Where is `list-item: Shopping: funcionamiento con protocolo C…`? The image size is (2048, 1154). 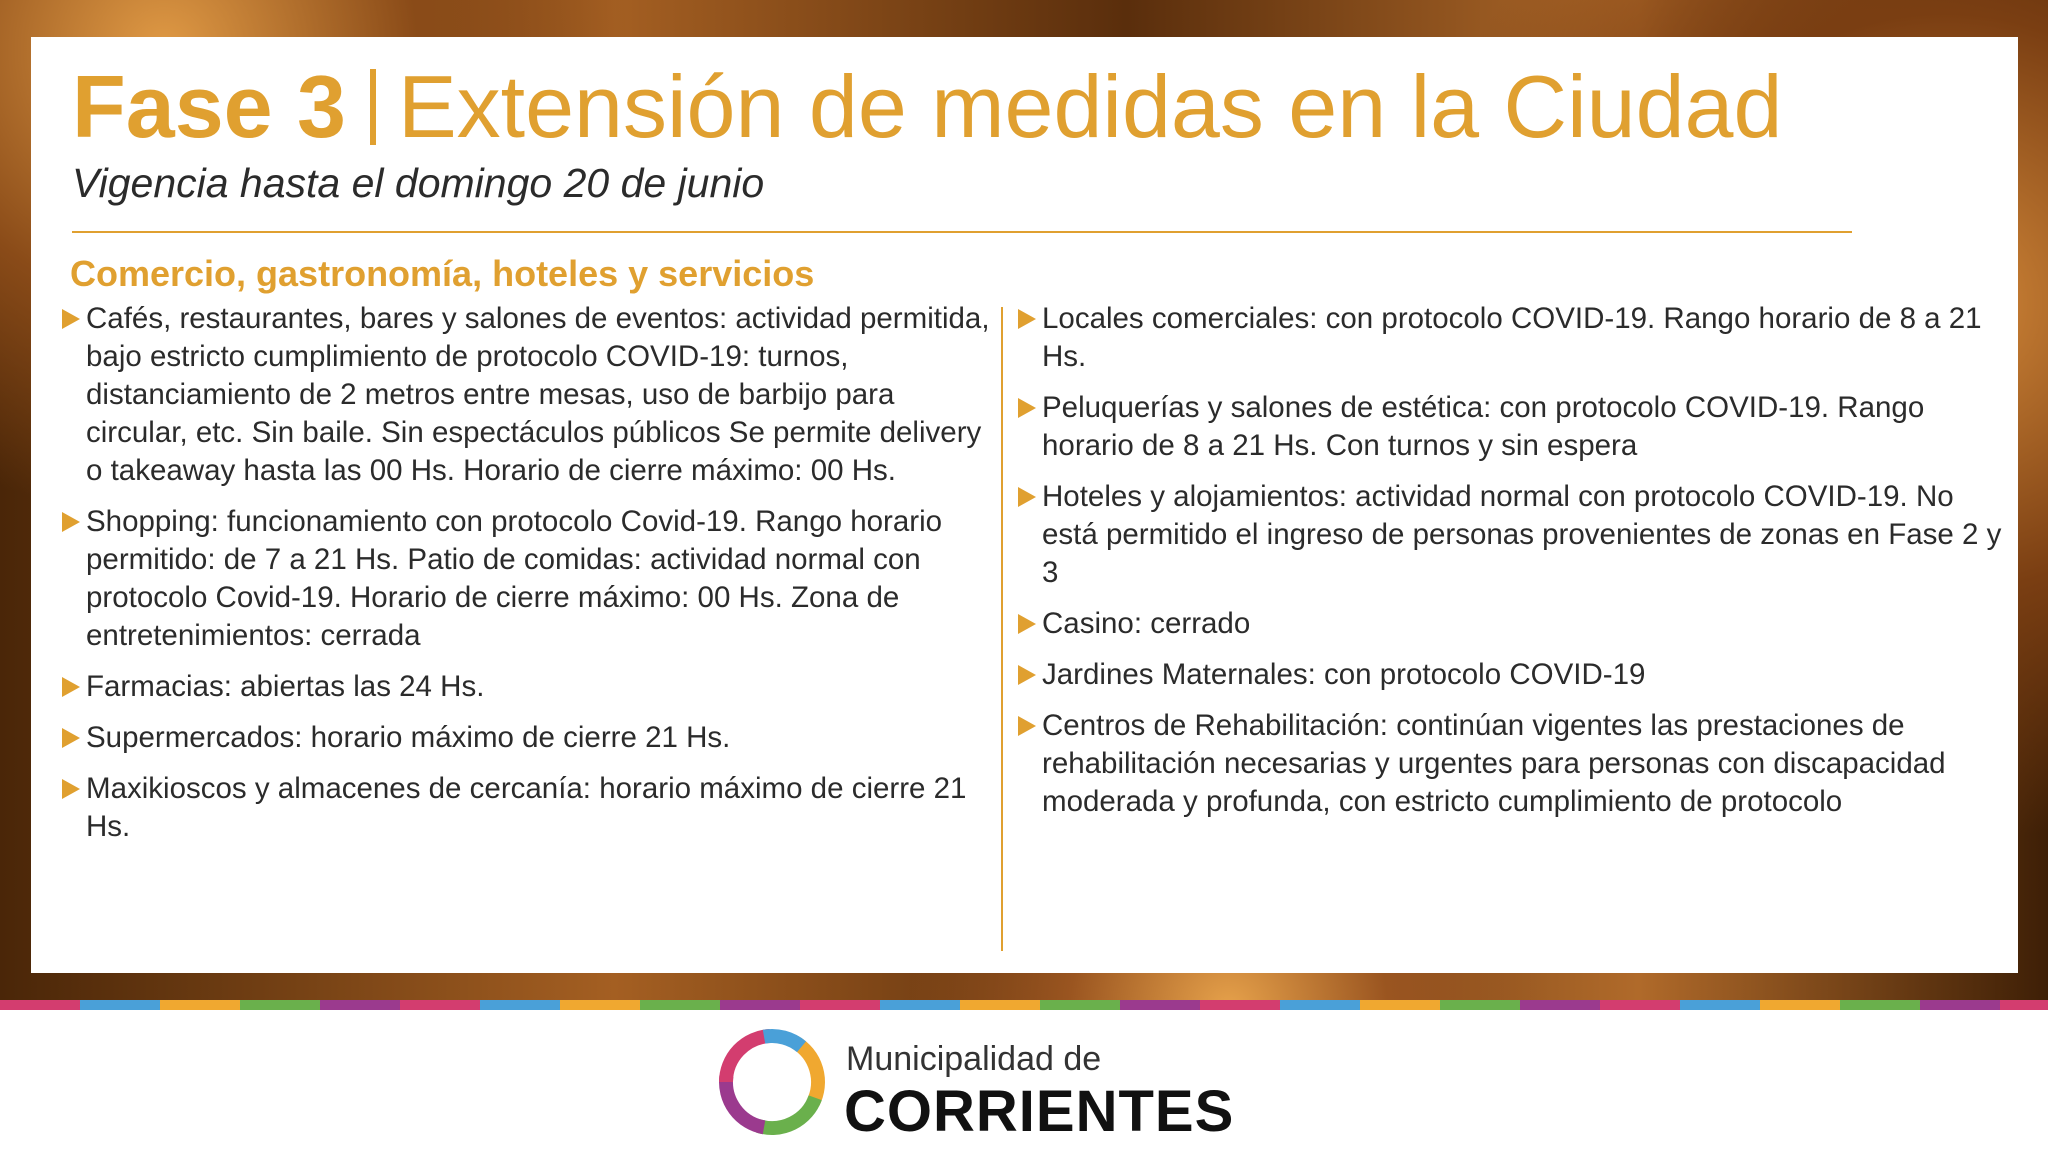
list-item: Shopping: funcionamiento con protocolo C… is located at coordinates (532, 579).